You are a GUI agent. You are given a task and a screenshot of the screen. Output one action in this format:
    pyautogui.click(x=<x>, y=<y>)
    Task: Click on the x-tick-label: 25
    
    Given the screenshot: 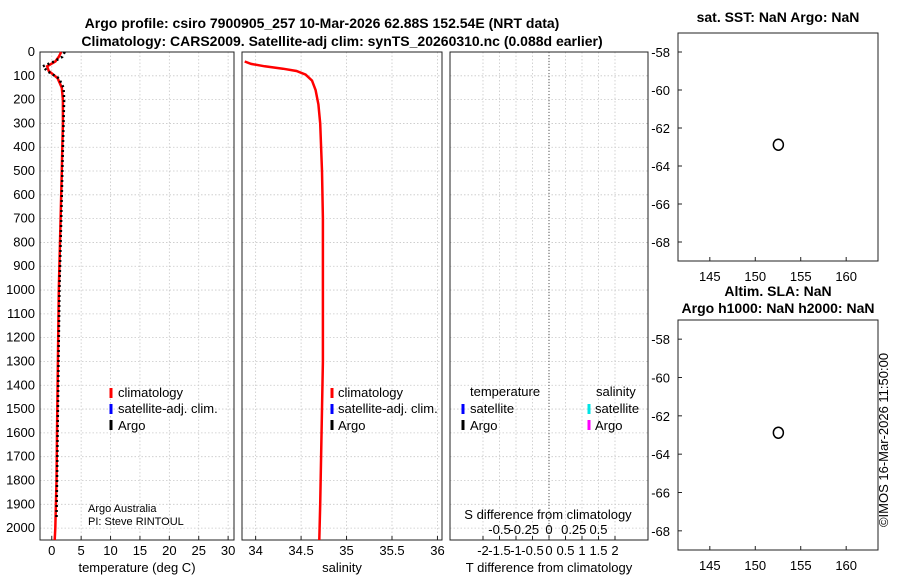 What is the action you would take?
    pyautogui.click(x=198, y=550)
    